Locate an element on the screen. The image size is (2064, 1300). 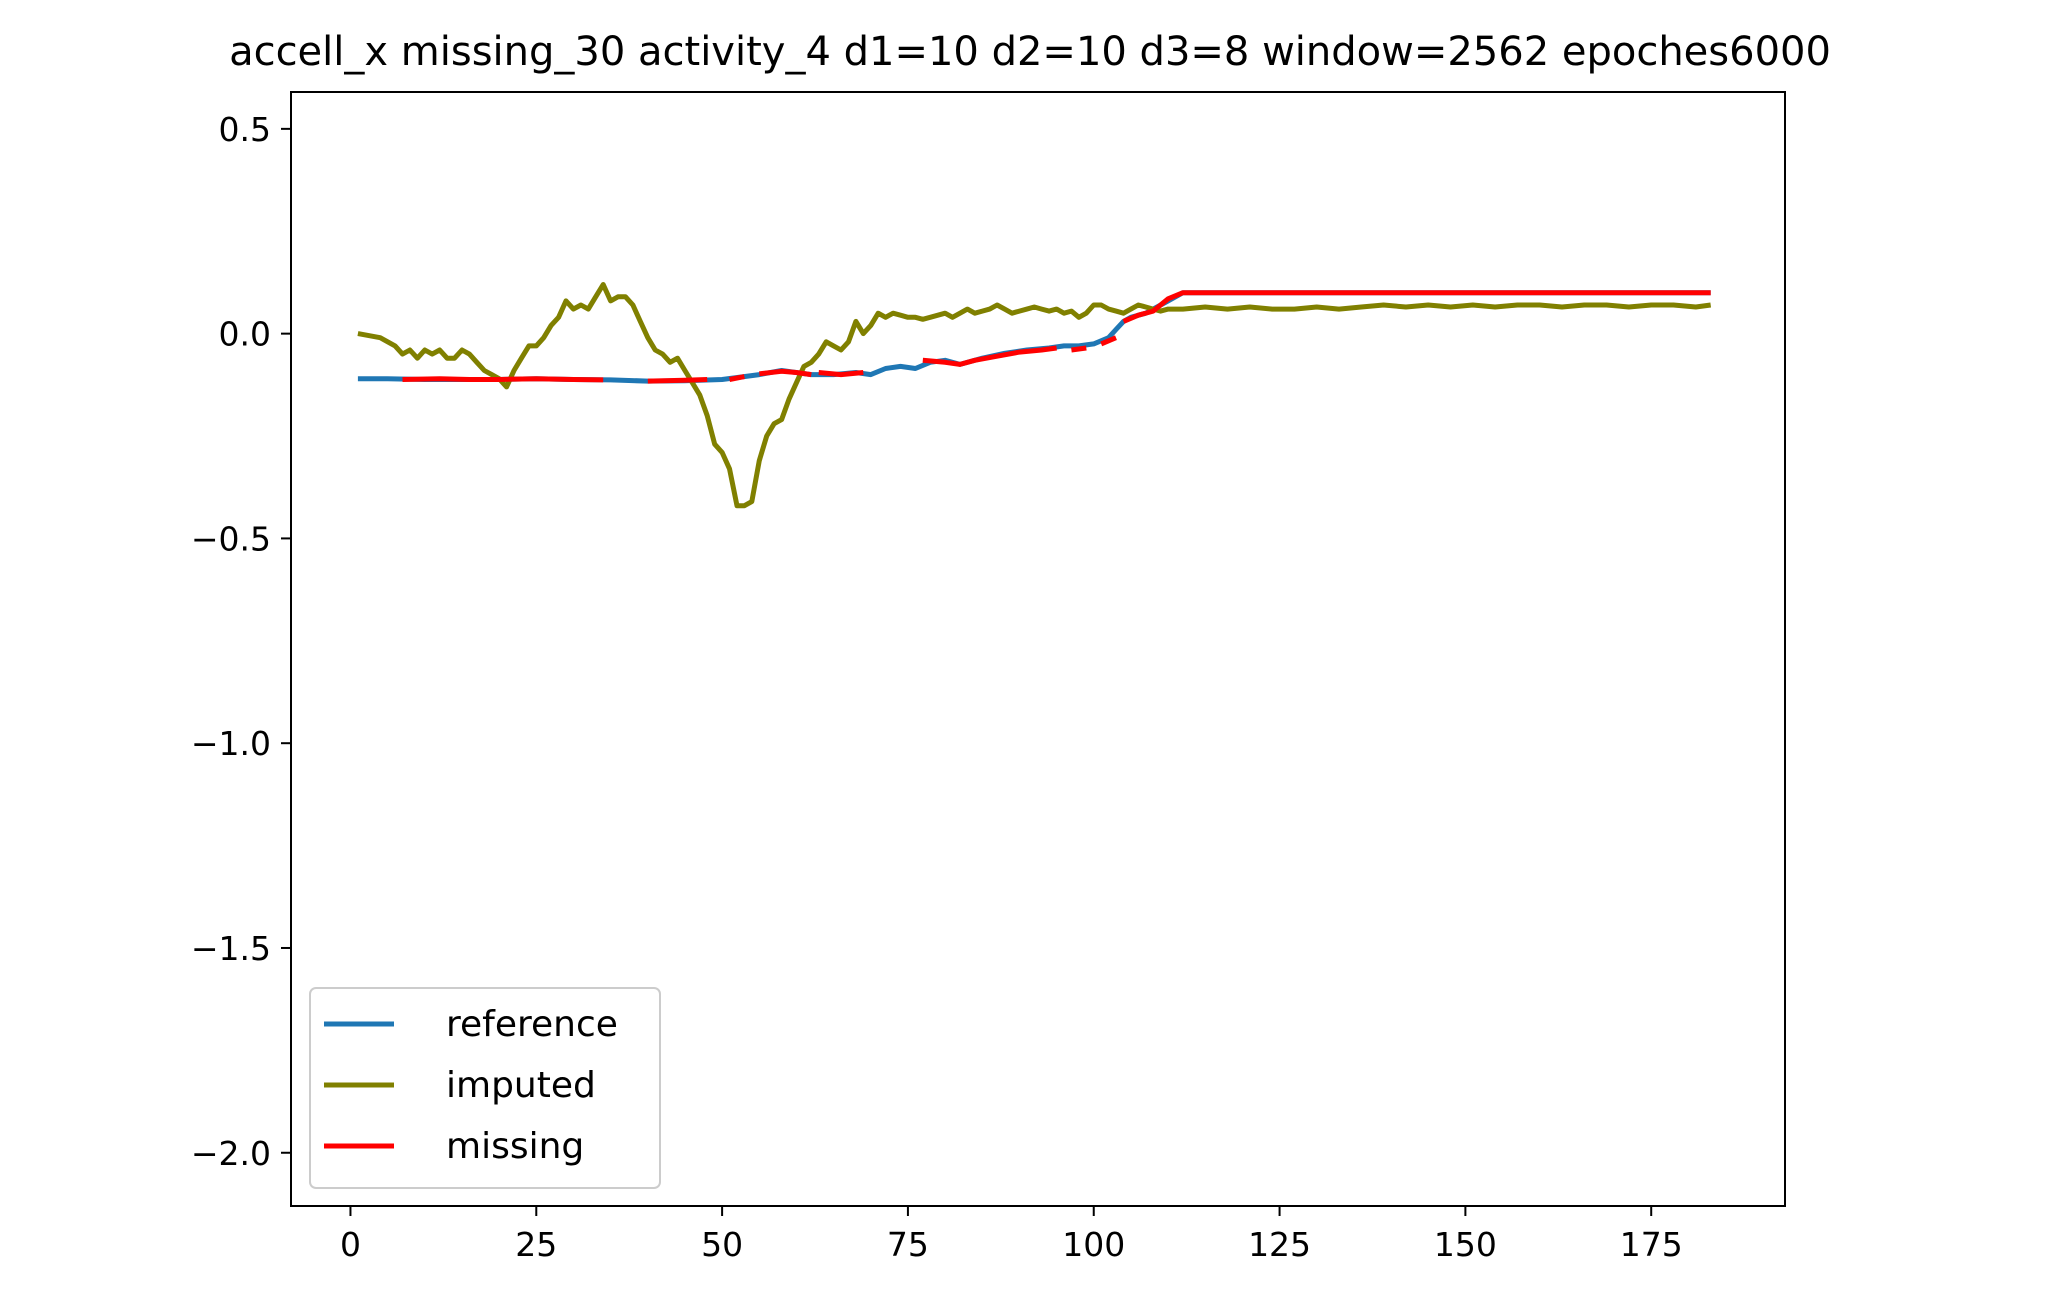
y-tick-label: −1.0 is located at coordinates (231, 743).